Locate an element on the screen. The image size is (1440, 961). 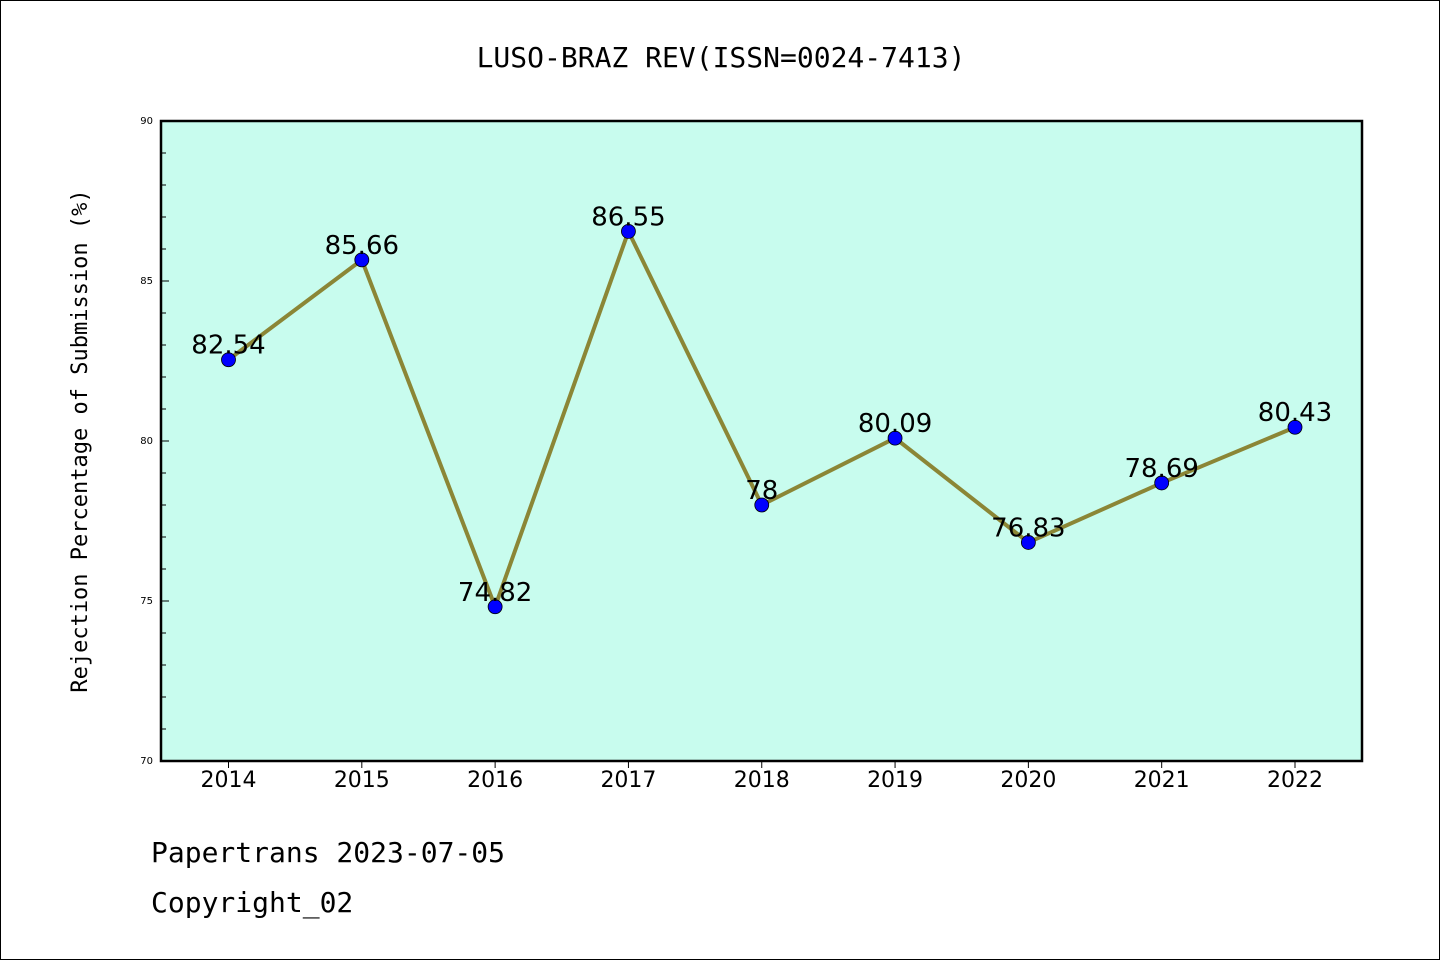
x-tick-label: 2019 is located at coordinates (895, 780).